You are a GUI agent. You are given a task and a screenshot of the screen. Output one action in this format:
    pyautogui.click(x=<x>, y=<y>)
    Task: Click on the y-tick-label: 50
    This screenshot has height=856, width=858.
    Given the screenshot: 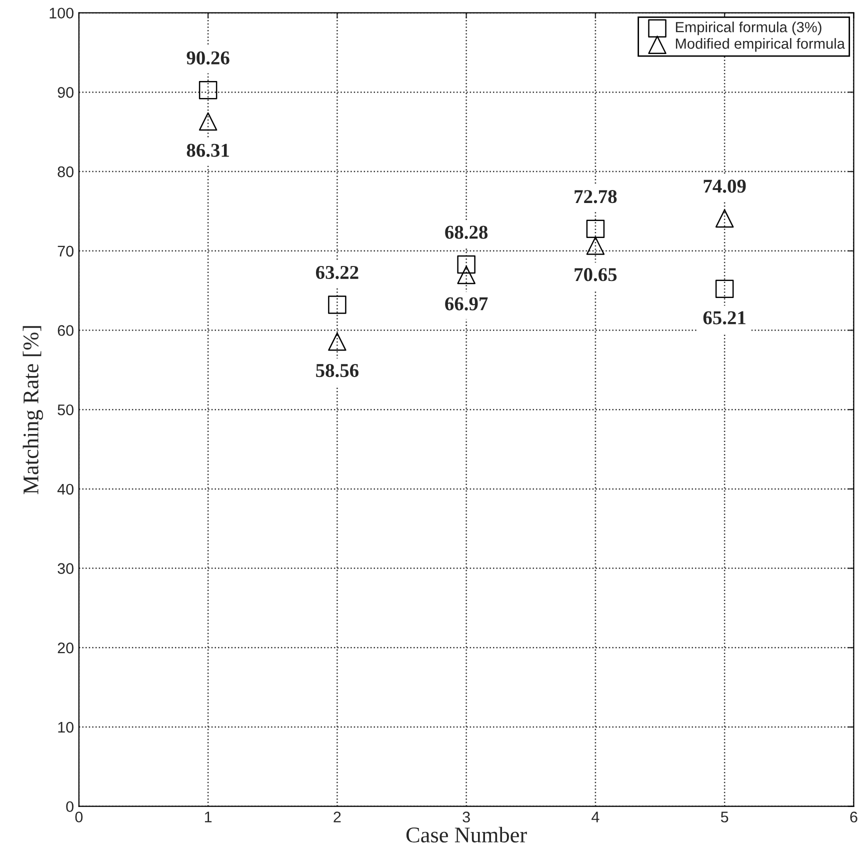 What is the action you would take?
    pyautogui.click(x=66, y=410)
    